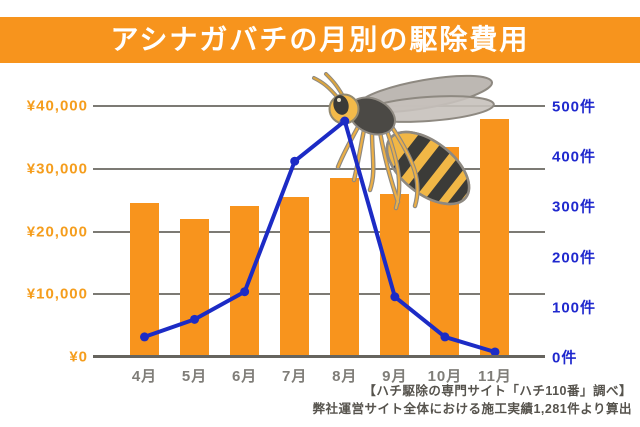 The width and height of the screenshot is (640, 427). I want to click on cost-bar-6月, so click(245, 281).